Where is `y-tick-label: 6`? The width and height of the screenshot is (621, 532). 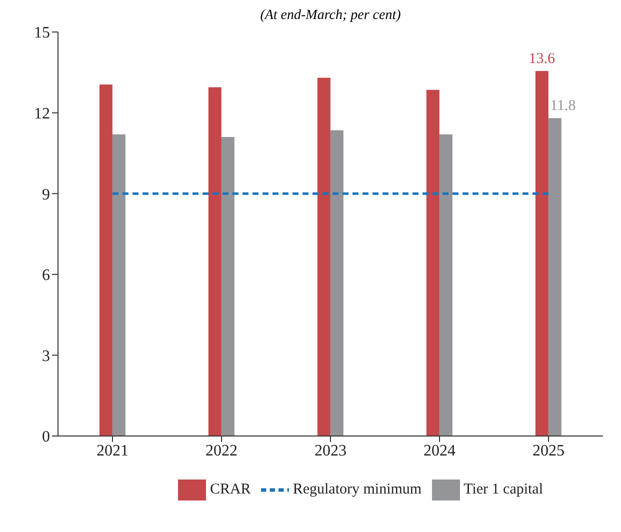 y-tick-label: 6 is located at coordinates (46, 275).